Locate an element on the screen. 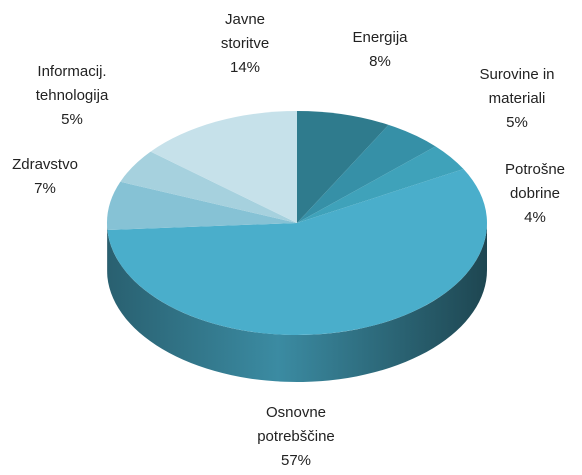 This screenshot has width=582, height=475. slice-label: Energija is located at coordinates (380, 37).